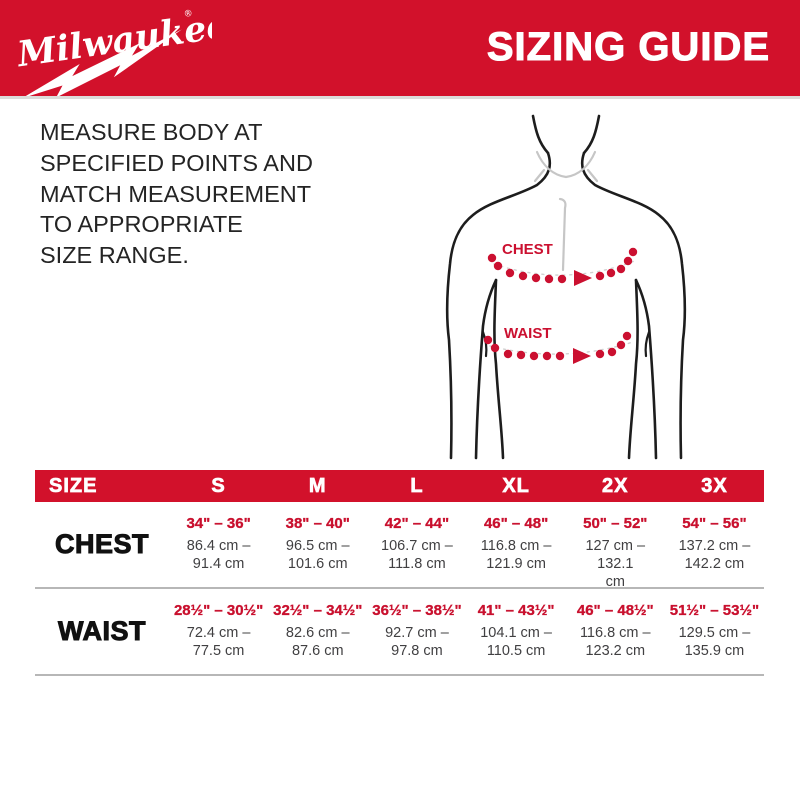 Image resolution: width=800 pixels, height=800 pixels. Describe the element at coordinates (582, 356) in the screenshot. I see `waist-arrow-right-icon` at that location.